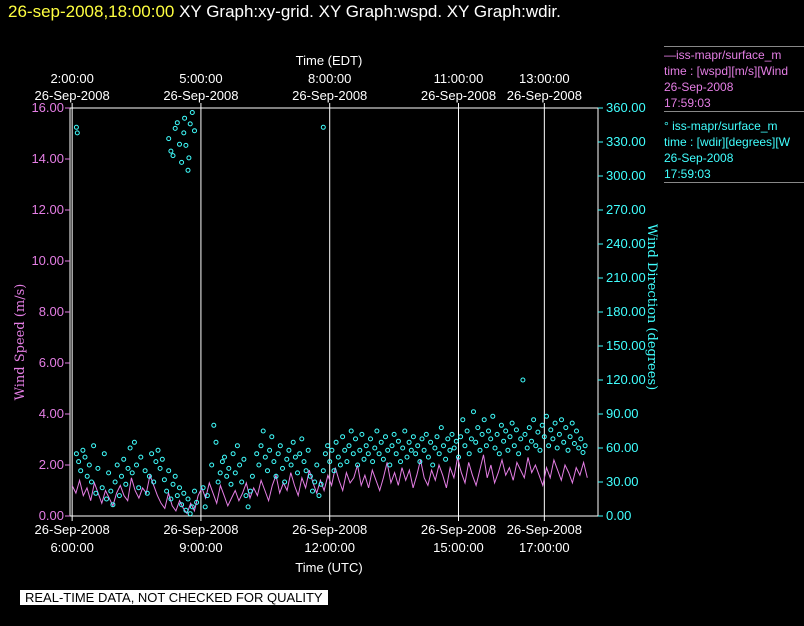  I want to click on wspd-line, so click(329, 484).